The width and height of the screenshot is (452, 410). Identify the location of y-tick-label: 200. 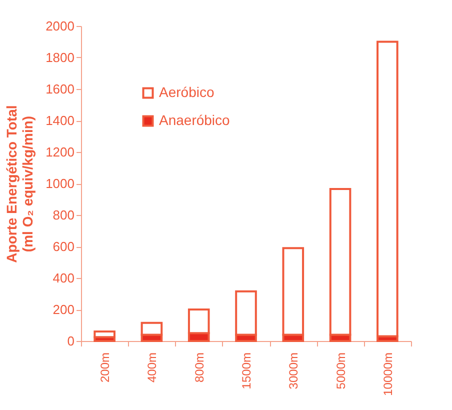
(63, 309).